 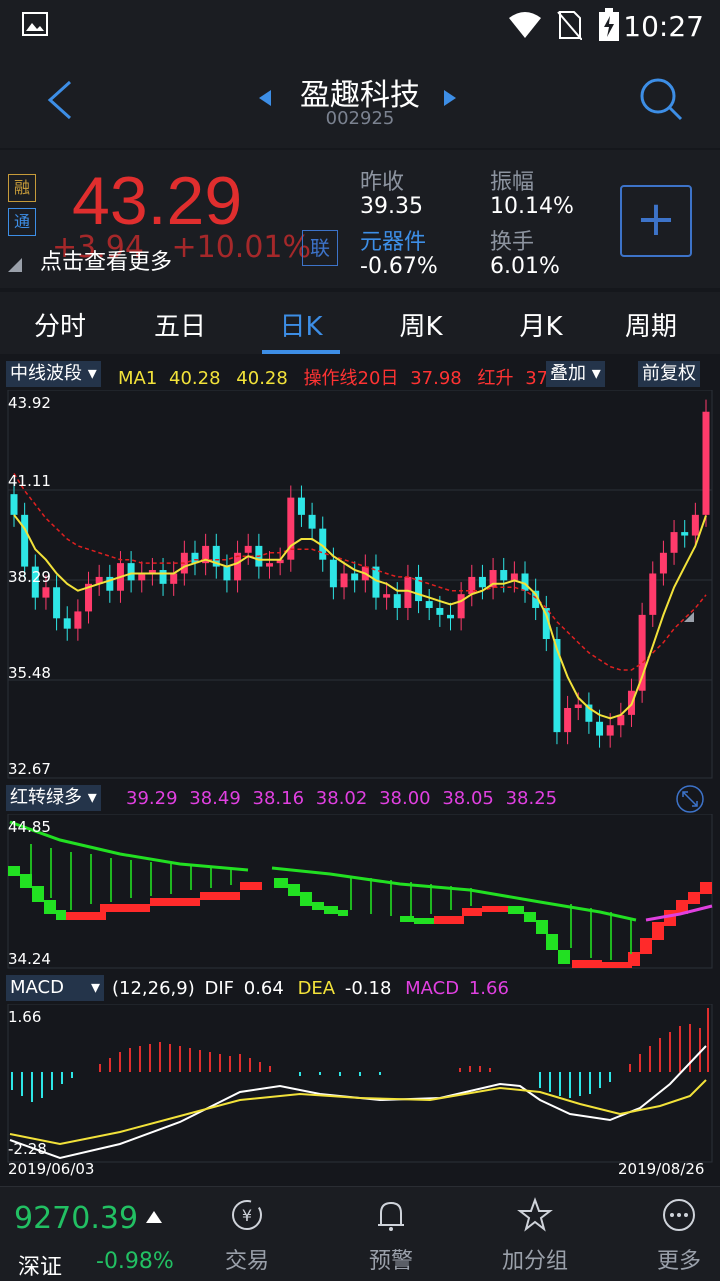 What do you see at coordinates (35, 24) in the screenshot?
I see `image-icon` at bounding box center [35, 24].